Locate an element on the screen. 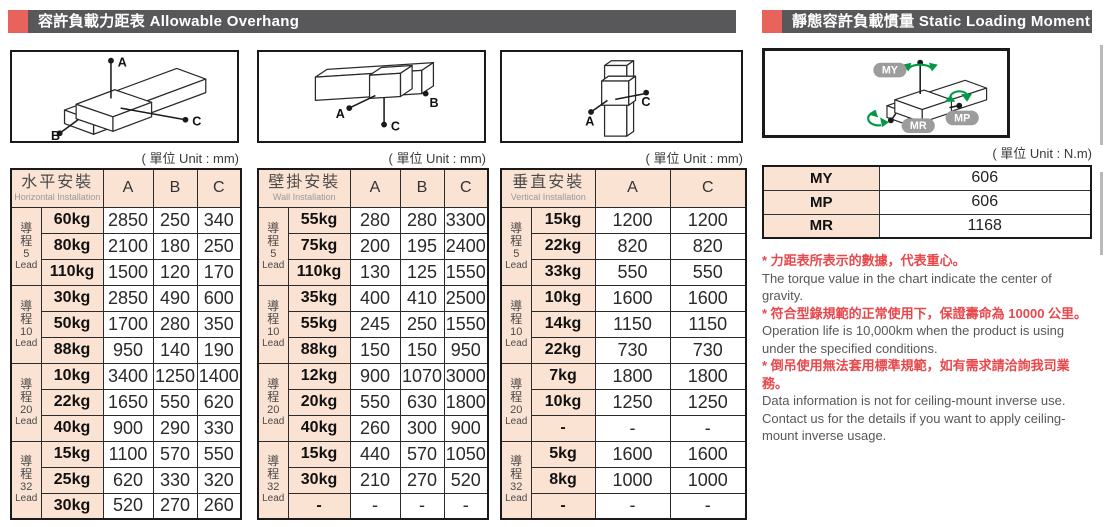  distance-value-cell: 2500 is located at coordinates (466, 298).